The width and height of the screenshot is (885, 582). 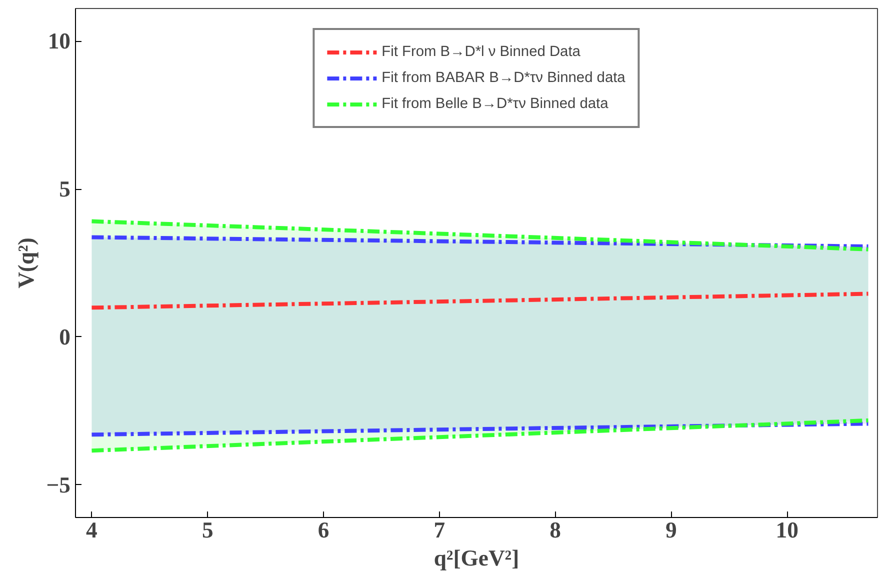 I want to click on x-tick-label: 8, so click(x=555, y=530).